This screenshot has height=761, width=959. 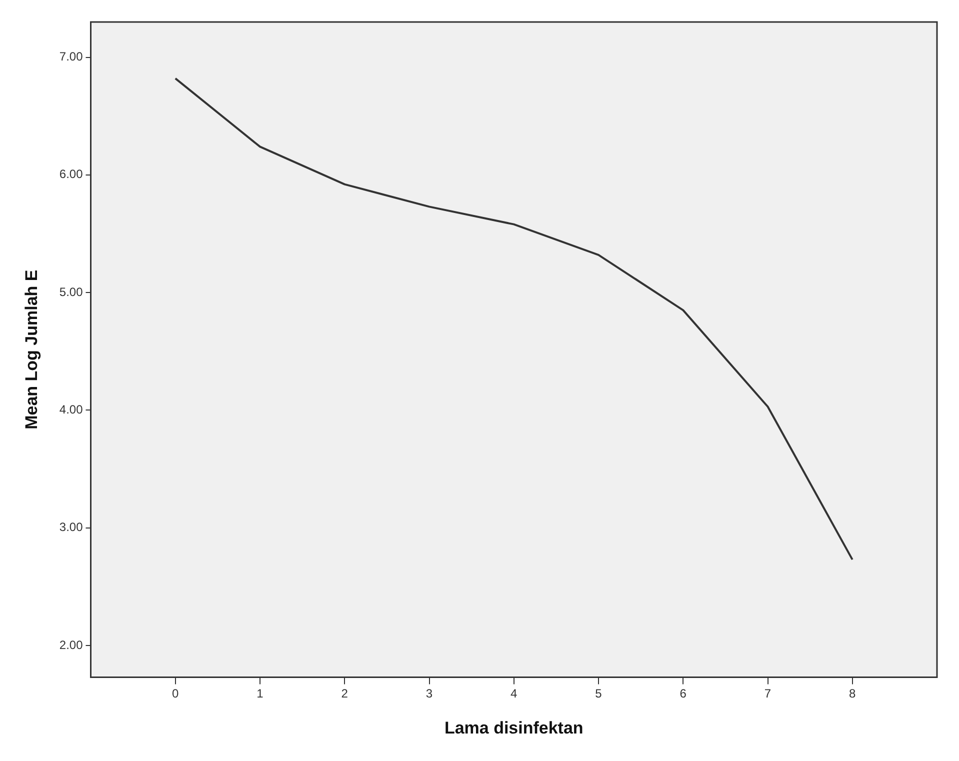 What do you see at coordinates (514, 728) in the screenshot?
I see `x-axis-title: Lama disinfektan` at bounding box center [514, 728].